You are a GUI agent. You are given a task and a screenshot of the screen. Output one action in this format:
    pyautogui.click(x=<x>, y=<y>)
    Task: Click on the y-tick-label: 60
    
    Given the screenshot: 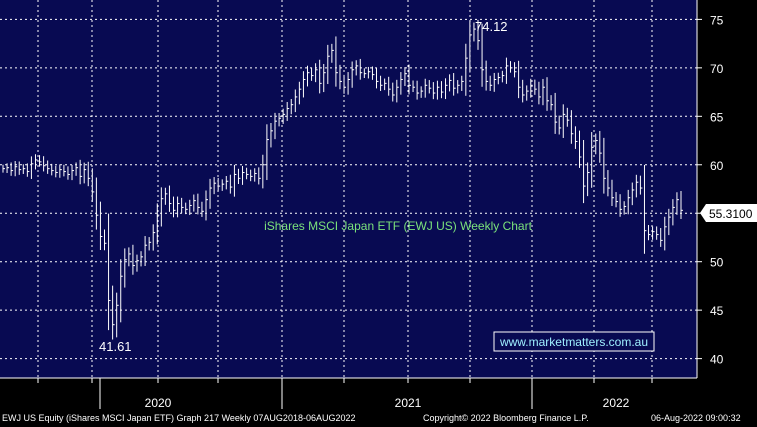 What is the action you would take?
    pyautogui.click(x=717, y=166)
    